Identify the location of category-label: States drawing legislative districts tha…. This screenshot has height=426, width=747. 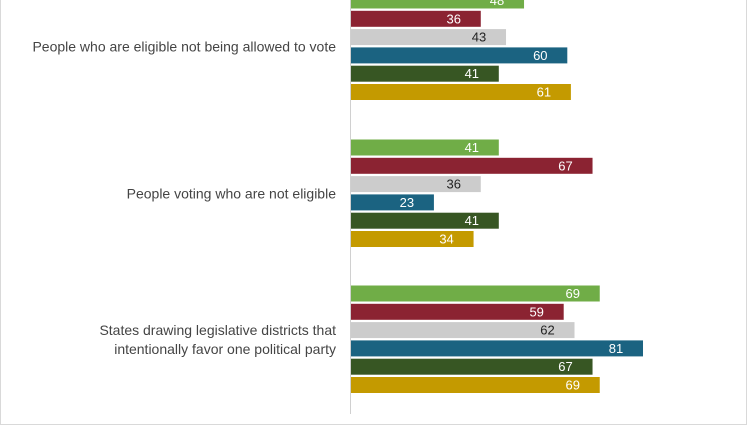
(217, 330).